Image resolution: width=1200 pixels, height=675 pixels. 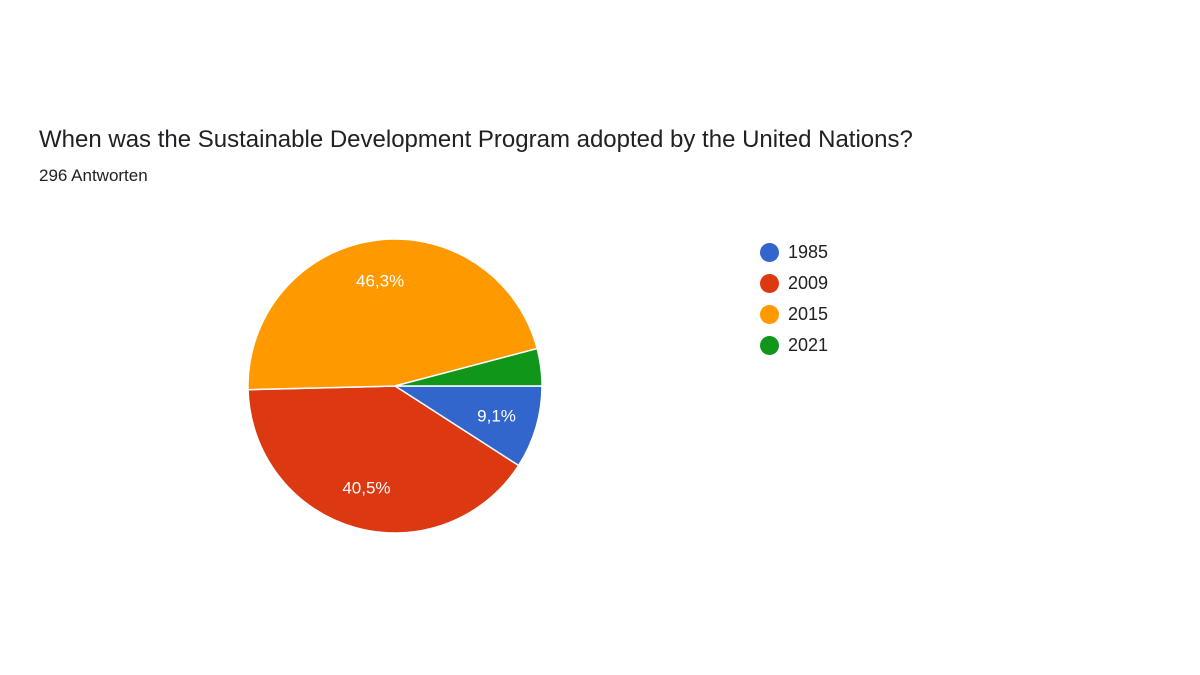 What do you see at coordinates (769, 314) in the screenshot?
I see `legend-dot-2015` at bounding box center [769, 314].